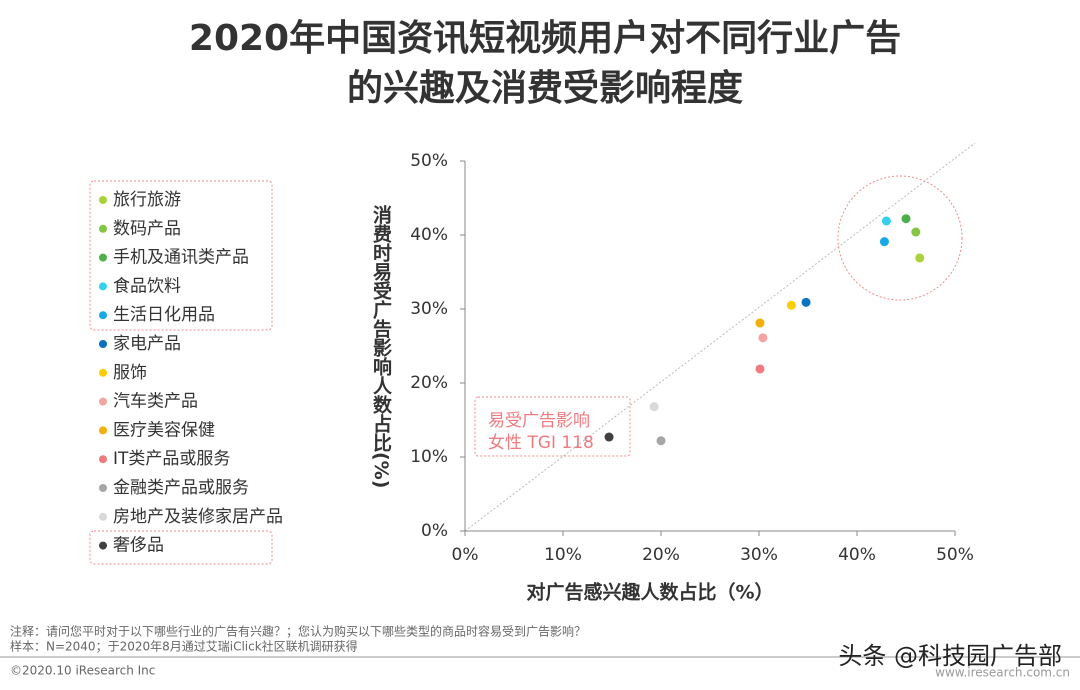 This screenshot has height=690, width=1080. Describe the element at coordinates (429, 161) in the screenshot. I see `y-tick-label: 50%` at that location.